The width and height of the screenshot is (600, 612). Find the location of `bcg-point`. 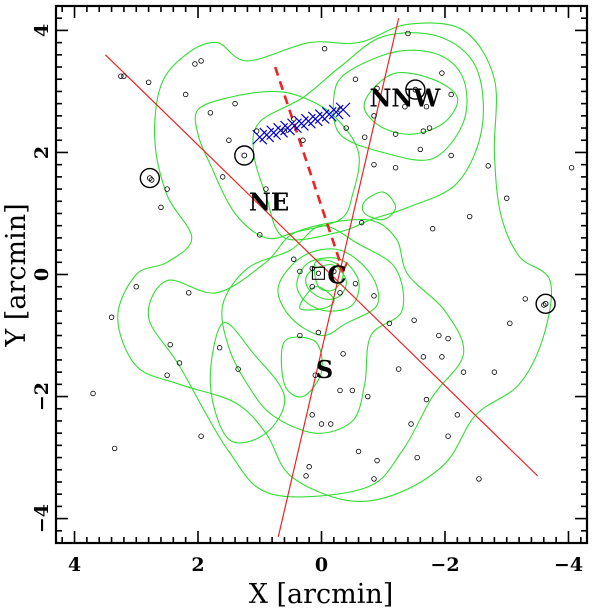

bcg-point is located at coordinates (318, 273).